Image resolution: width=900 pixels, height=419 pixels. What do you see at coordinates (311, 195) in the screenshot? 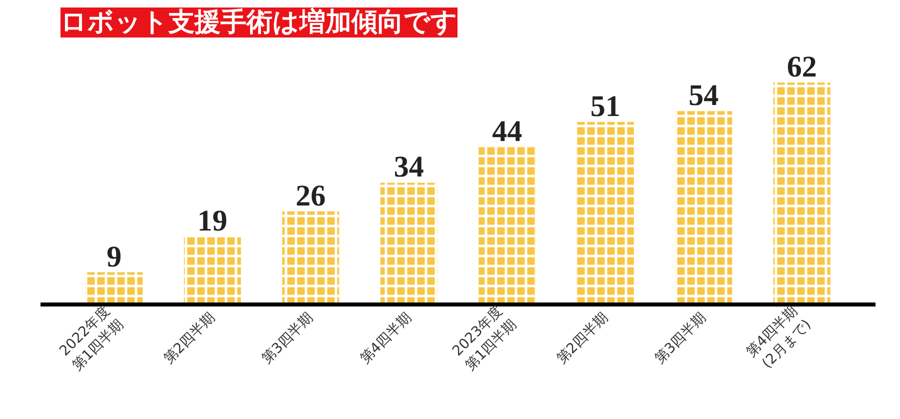
I see `data-label: 26` at bounding box center [311, 195].